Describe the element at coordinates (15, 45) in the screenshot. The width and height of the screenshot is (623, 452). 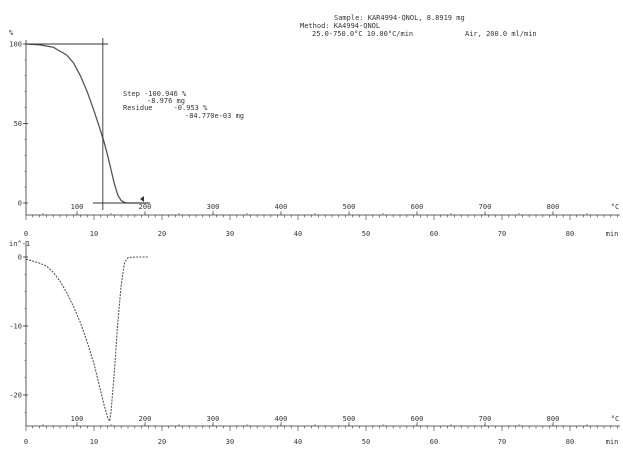
I see `y-tick-label: 100` at that location.